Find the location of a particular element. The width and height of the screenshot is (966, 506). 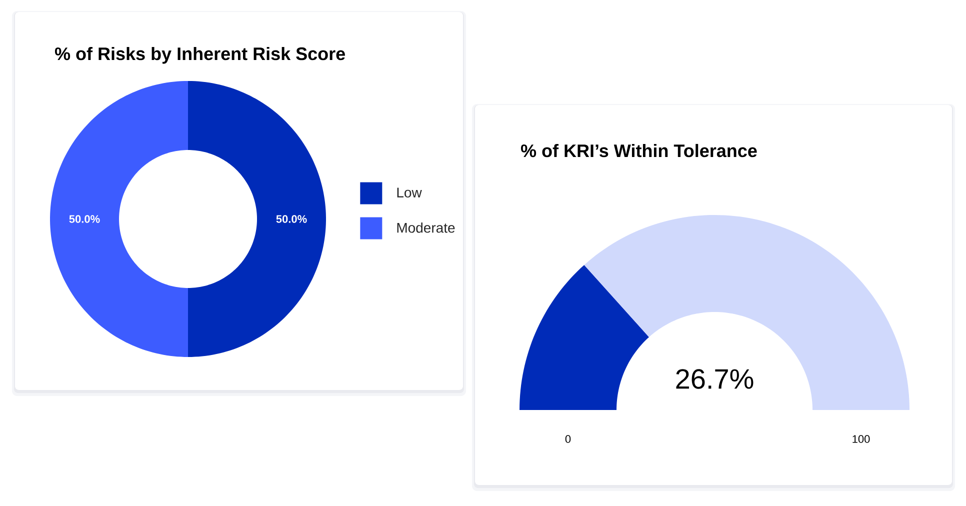

chart-title: % of KRI’s Within Tolerance is located at coordinates (638, 151).